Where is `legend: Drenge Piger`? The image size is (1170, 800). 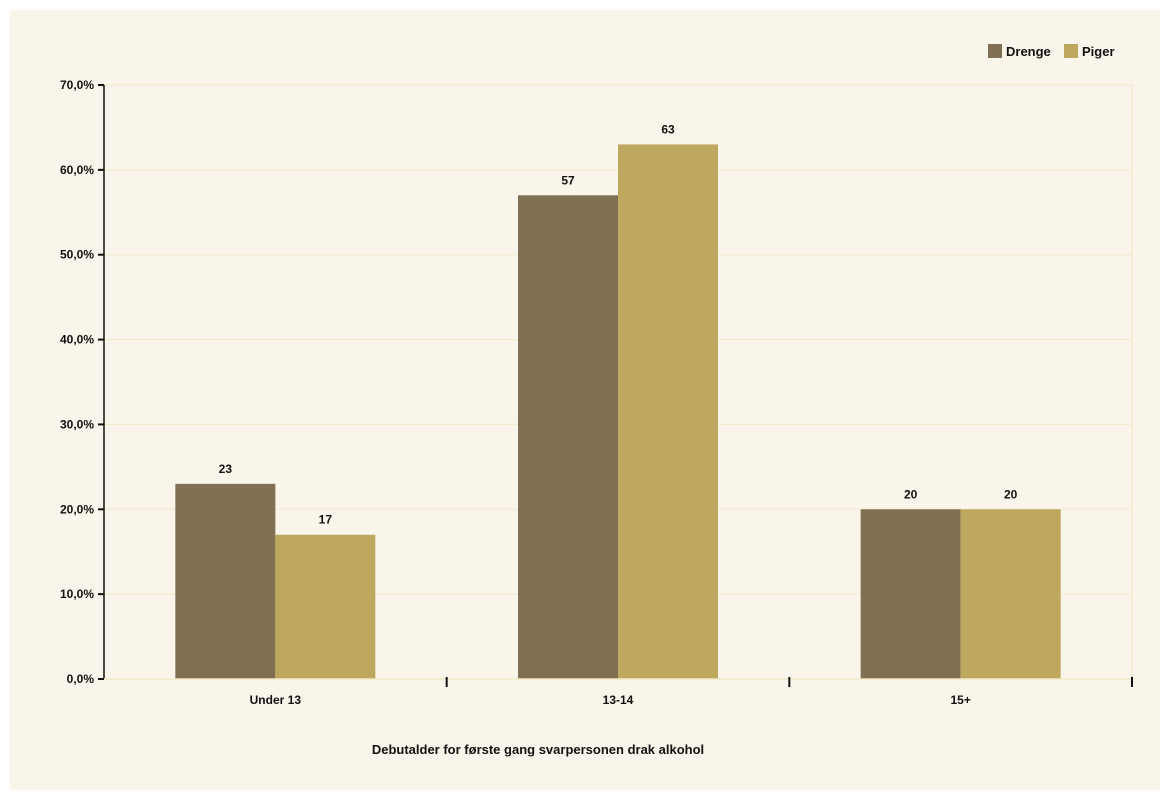
legend: Drenge Piger is located at coordinates (1051, 51).